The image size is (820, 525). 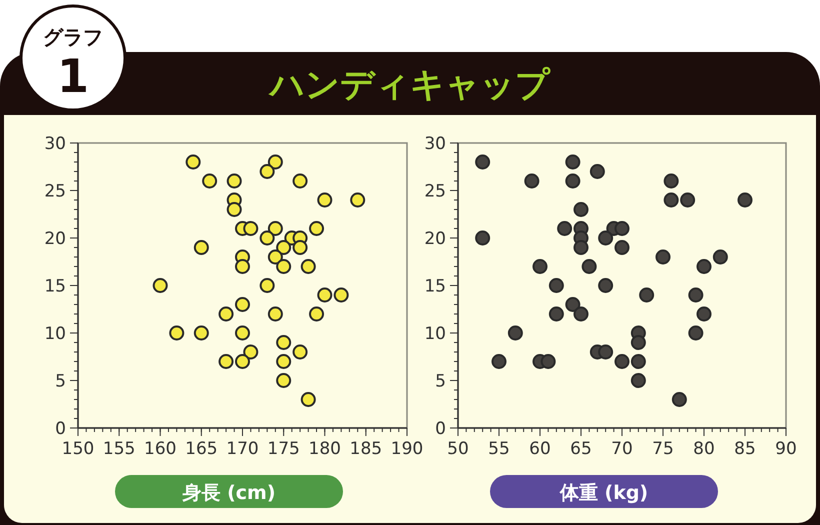 I want to click on x-tick-label: 90, so click(x=786, y=449).